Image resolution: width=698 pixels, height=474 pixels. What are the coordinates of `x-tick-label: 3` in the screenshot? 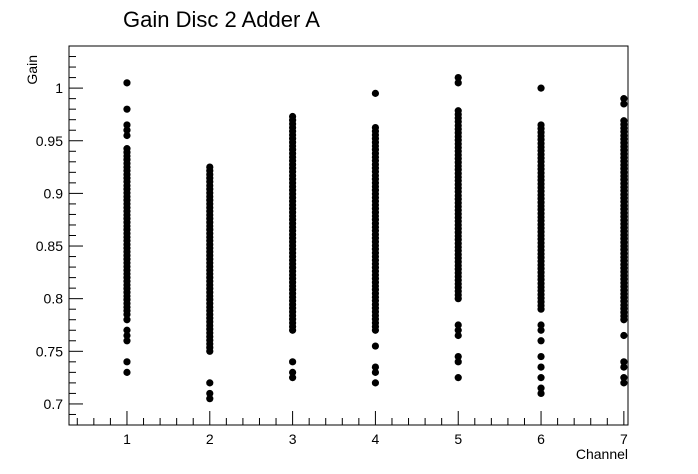 It's located at (293, 439).